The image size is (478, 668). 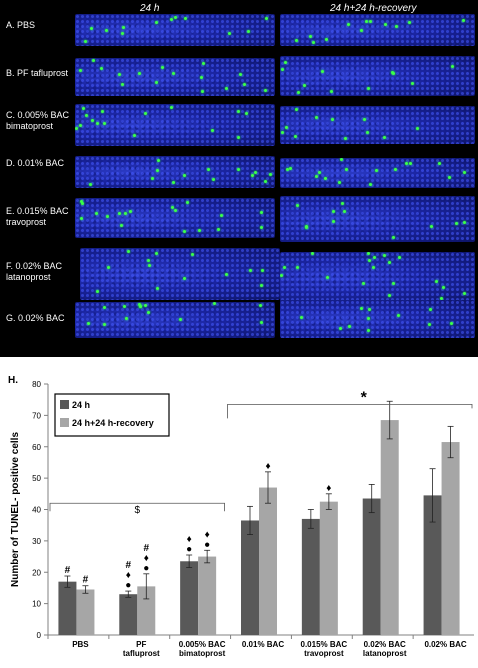 I want to click on y-tick-label: 30, so click(x=36, y=541).